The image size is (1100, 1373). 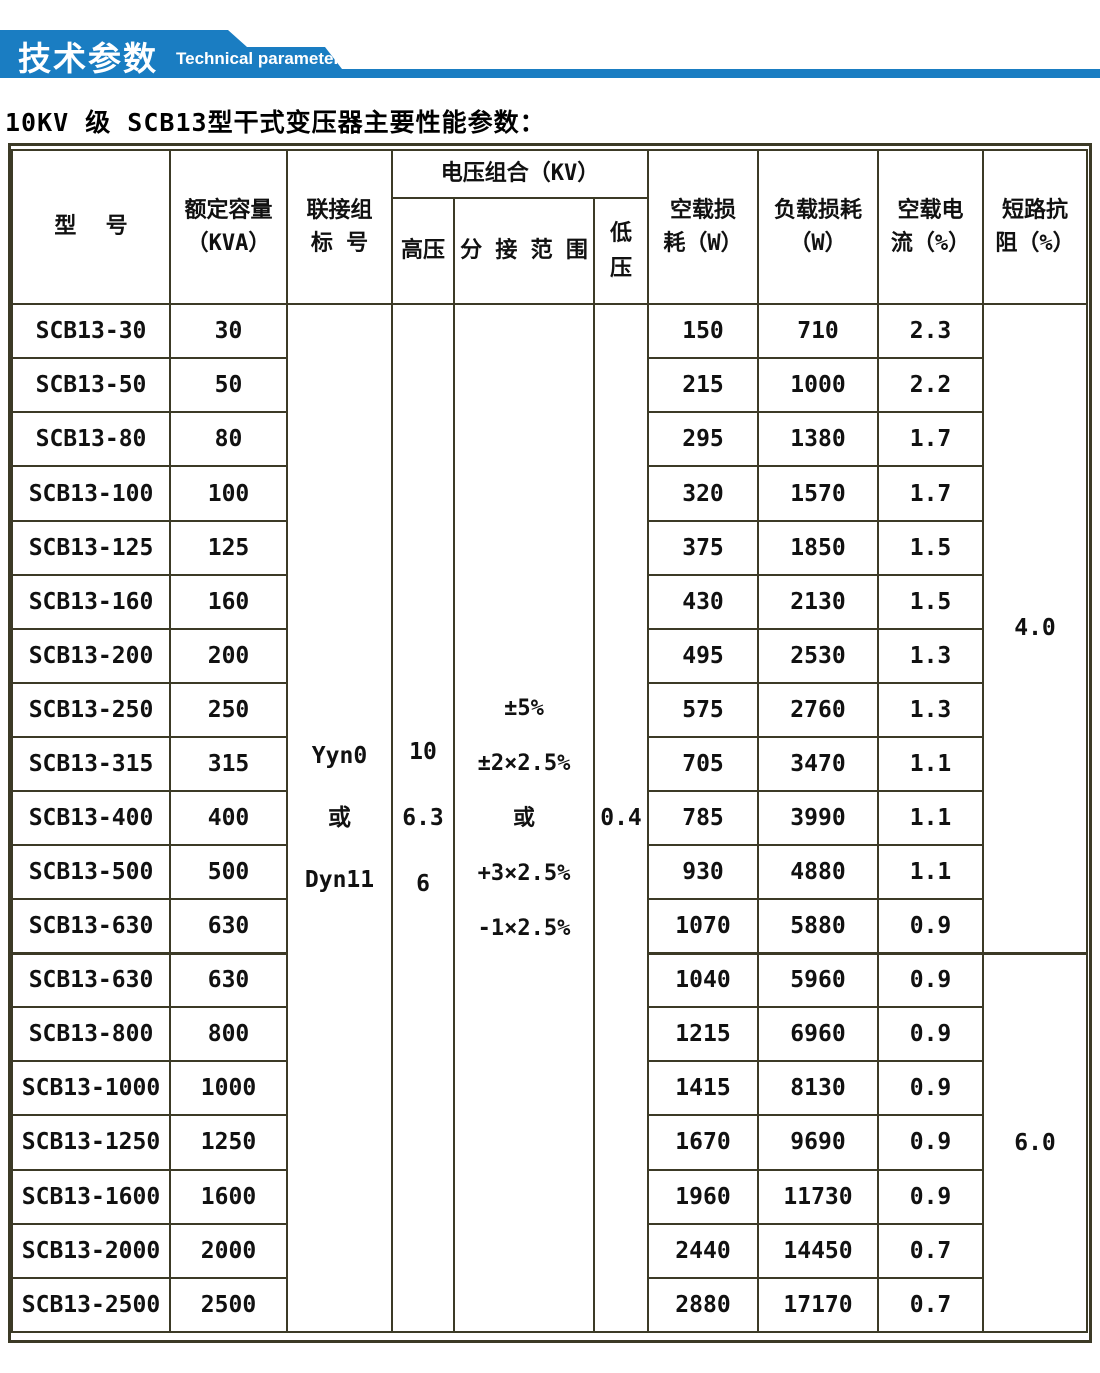 I want to click on table-row: SCB13-1250 1250 1670 9690 0.9, so click(x=549, y=1142).